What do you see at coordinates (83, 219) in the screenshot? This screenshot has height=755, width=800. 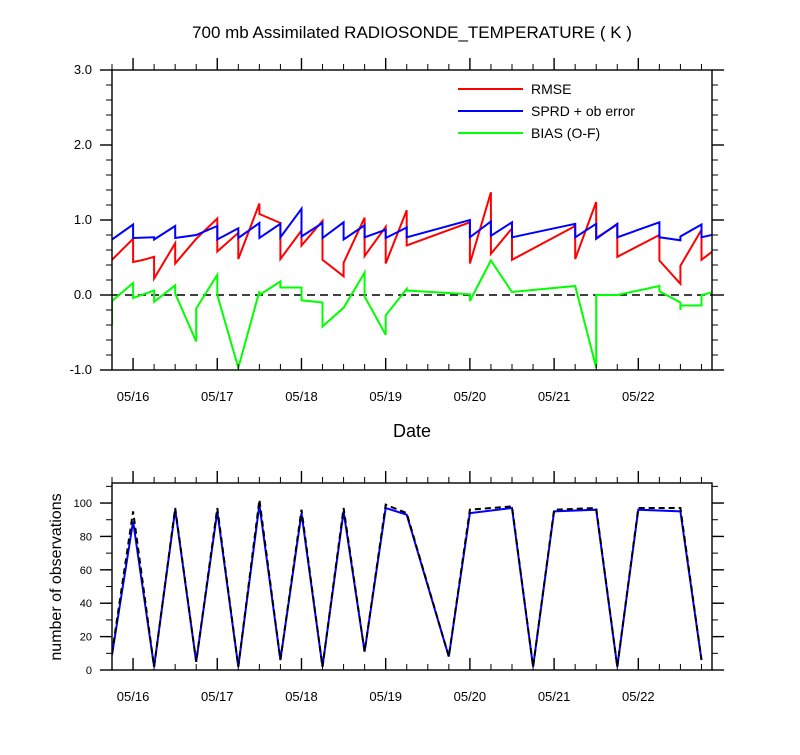 I see `y-tick-label: 1.0` at bounding box center [83, 219].